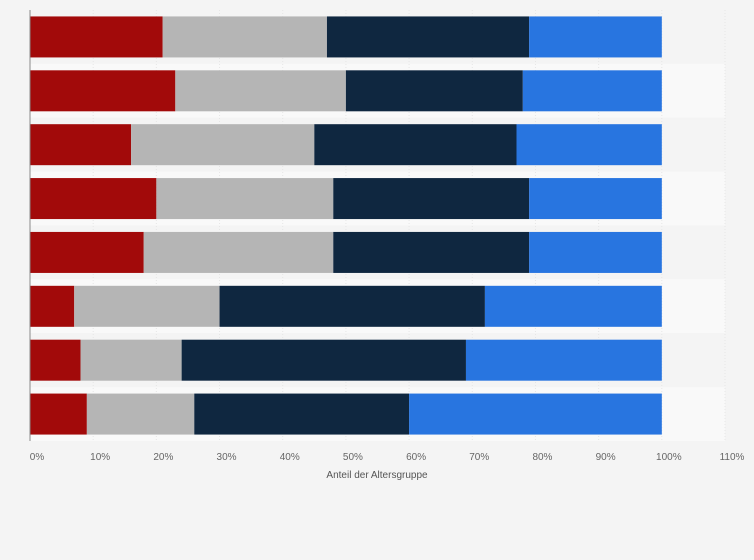 The image size is (754, 560). I want to click on x-tick-label: 70%, so click(479, 457).